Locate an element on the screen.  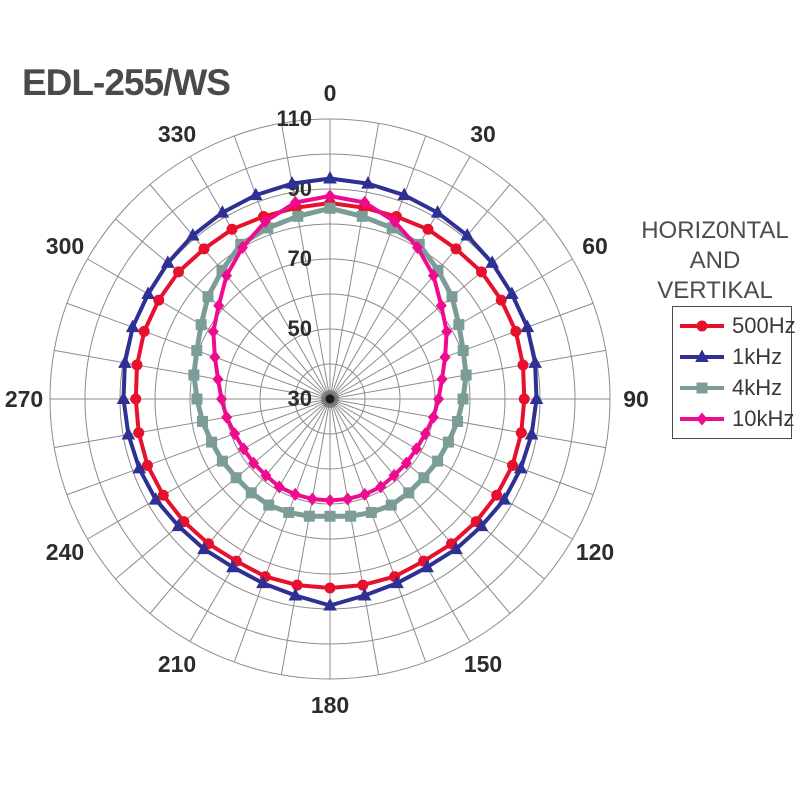
legend-marker-triangle is located at coordinates (702, 356).